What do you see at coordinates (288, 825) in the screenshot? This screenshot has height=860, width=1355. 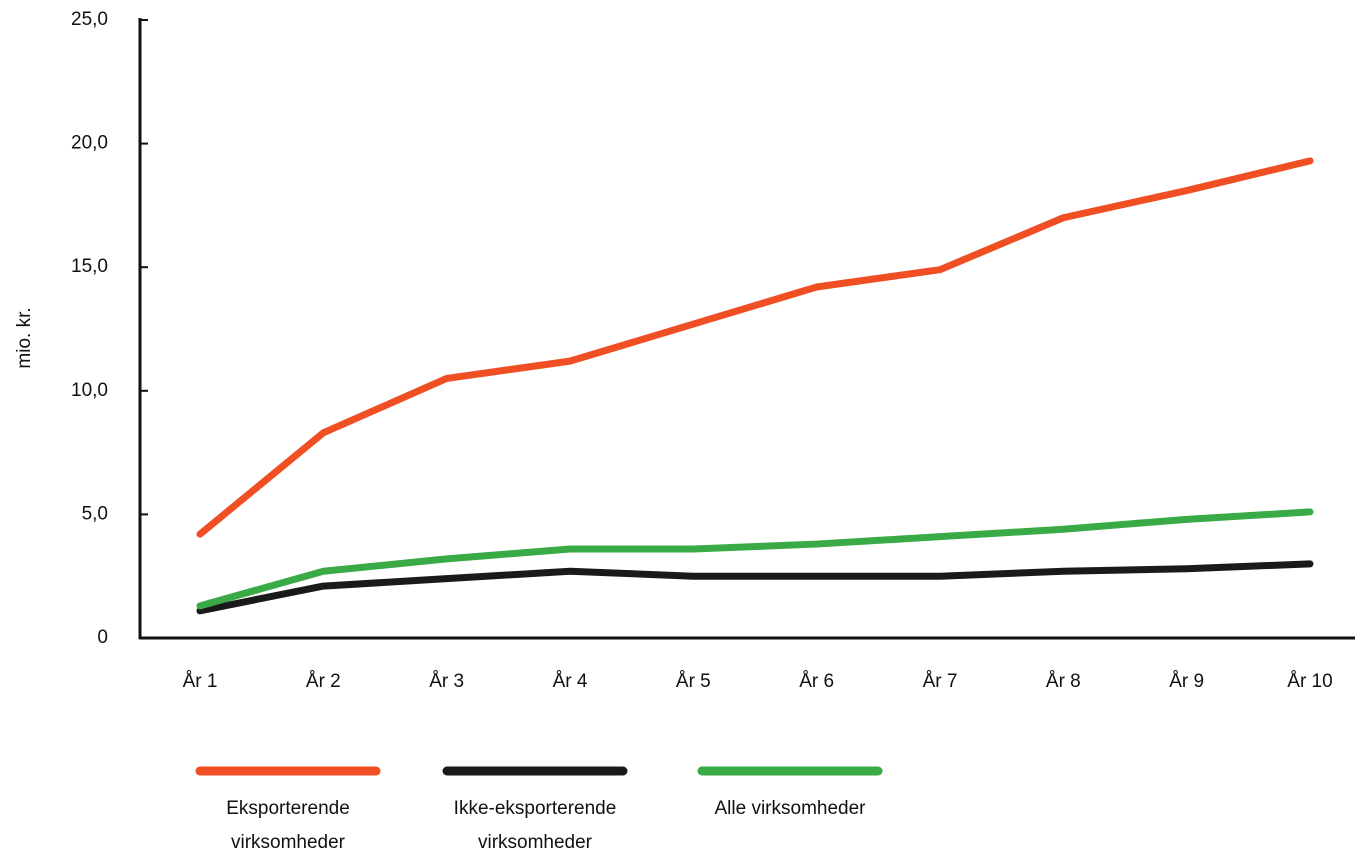 I see `legend-label: Eksporterende virksomheder` at bounding box center [288, 825].